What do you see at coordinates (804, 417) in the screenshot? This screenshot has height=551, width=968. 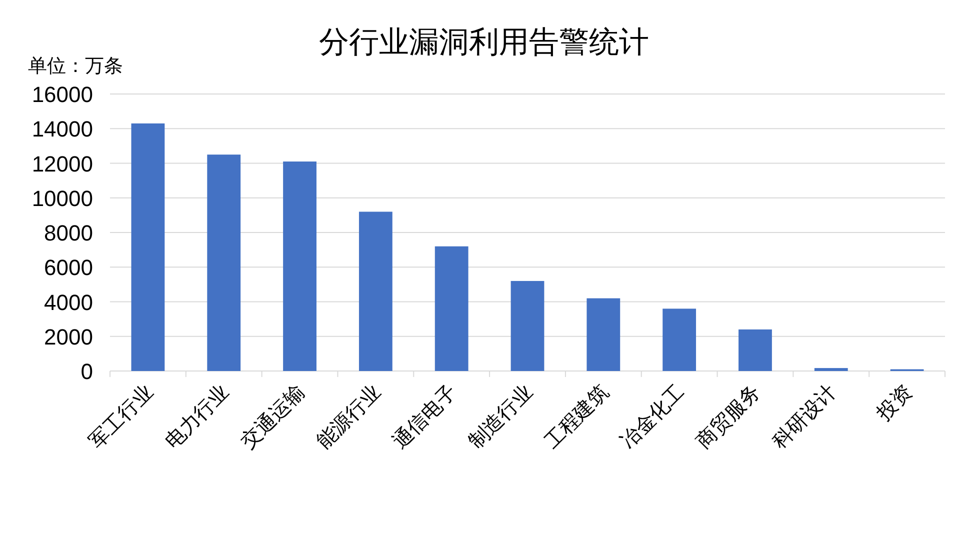 I see `x-tick-label: 科研设计` at bounding box center [804, 417].